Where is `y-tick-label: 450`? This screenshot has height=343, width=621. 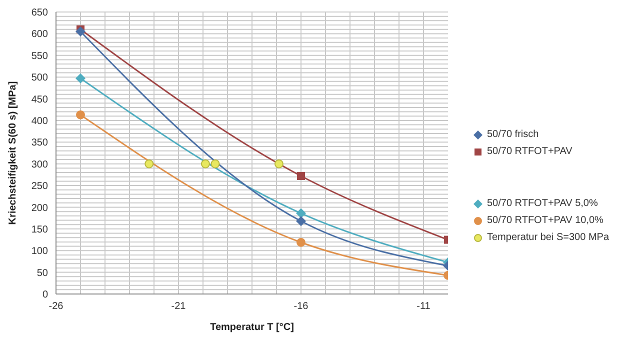 y-tick-label: 450 is located at coordinates (39, 100).